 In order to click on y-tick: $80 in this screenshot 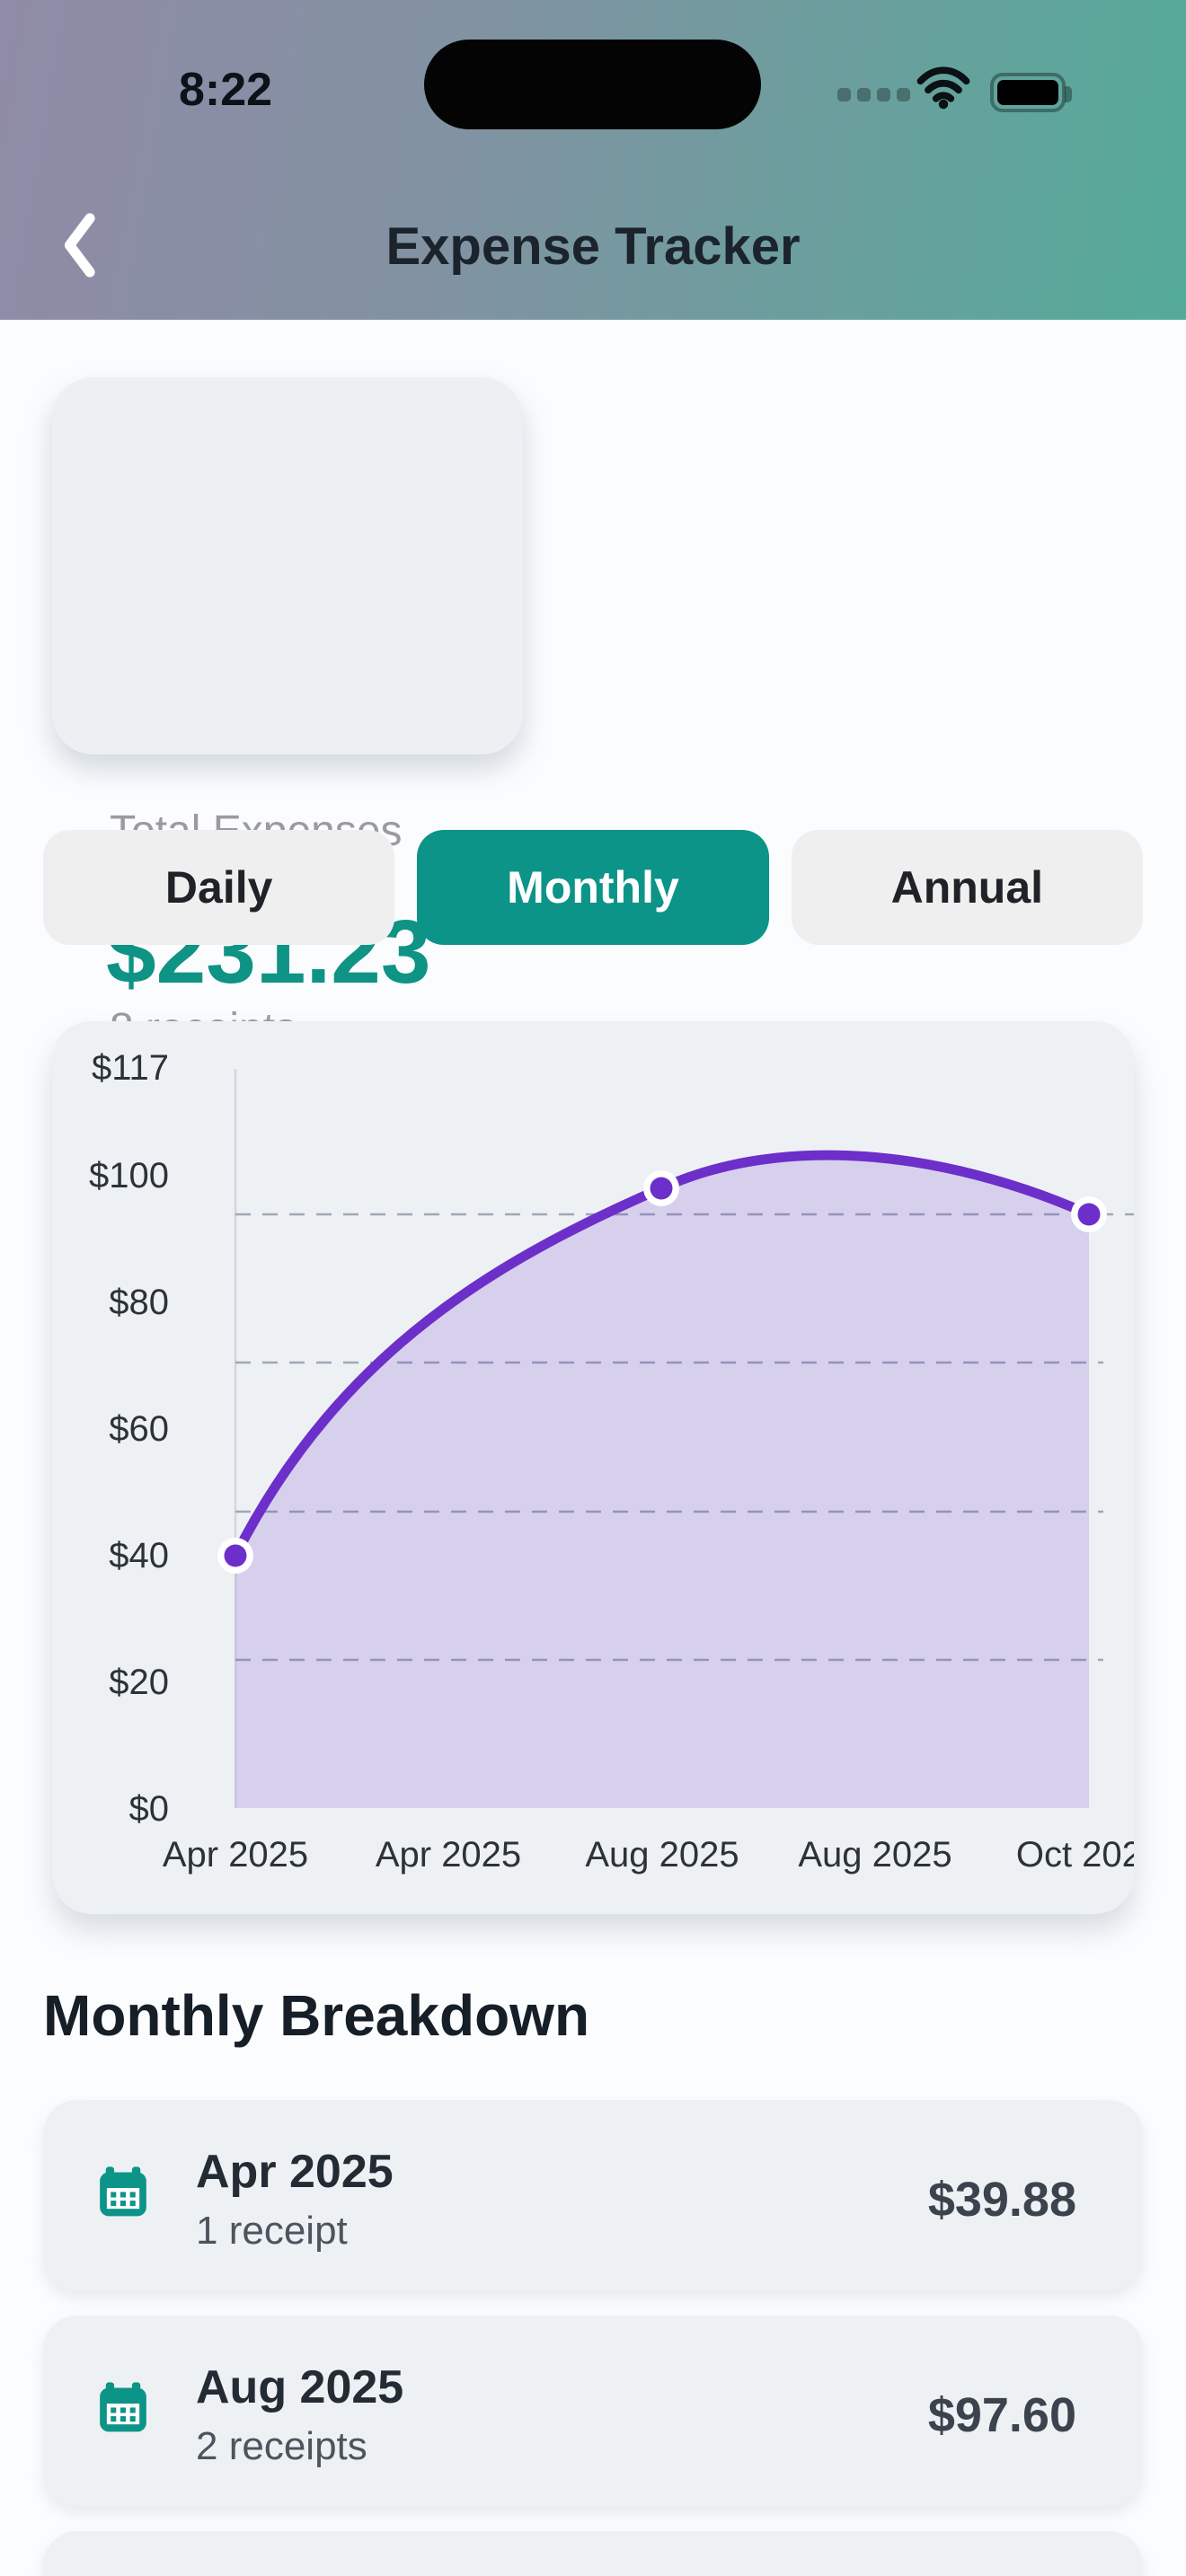, I will do `click(139, 1302)`.